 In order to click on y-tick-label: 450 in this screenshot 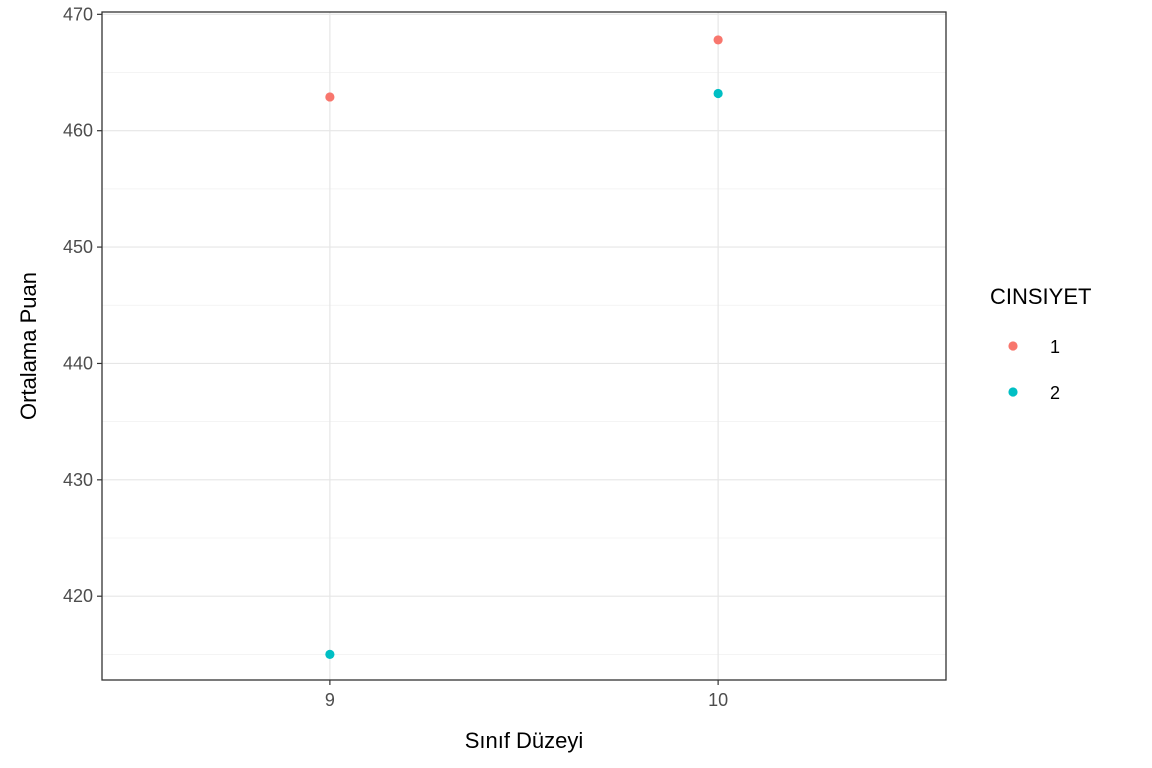, I will do `click(78, 247)`.